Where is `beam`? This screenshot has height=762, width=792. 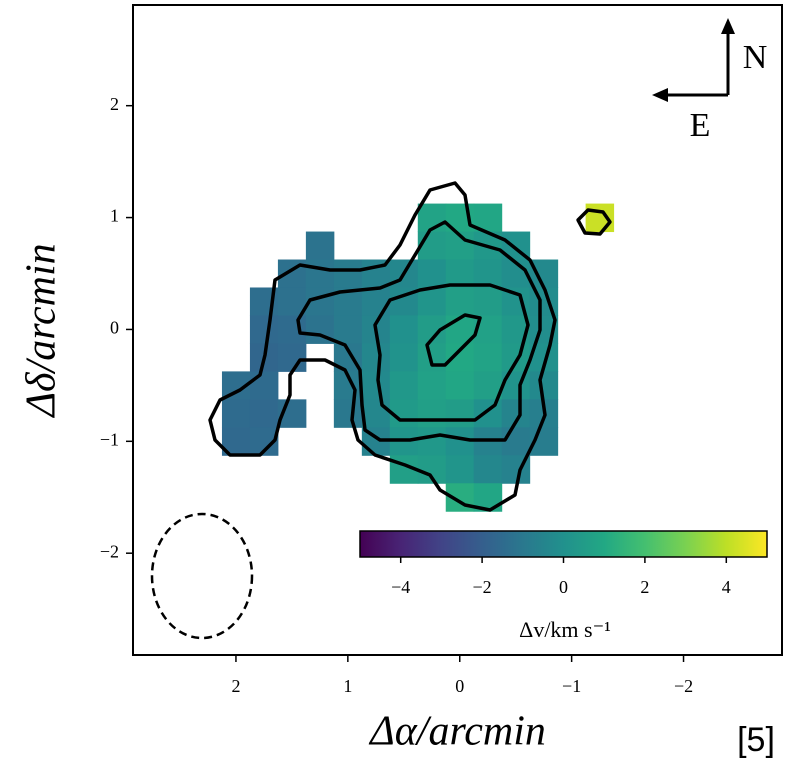 beam is located at coordinates (202, 576).